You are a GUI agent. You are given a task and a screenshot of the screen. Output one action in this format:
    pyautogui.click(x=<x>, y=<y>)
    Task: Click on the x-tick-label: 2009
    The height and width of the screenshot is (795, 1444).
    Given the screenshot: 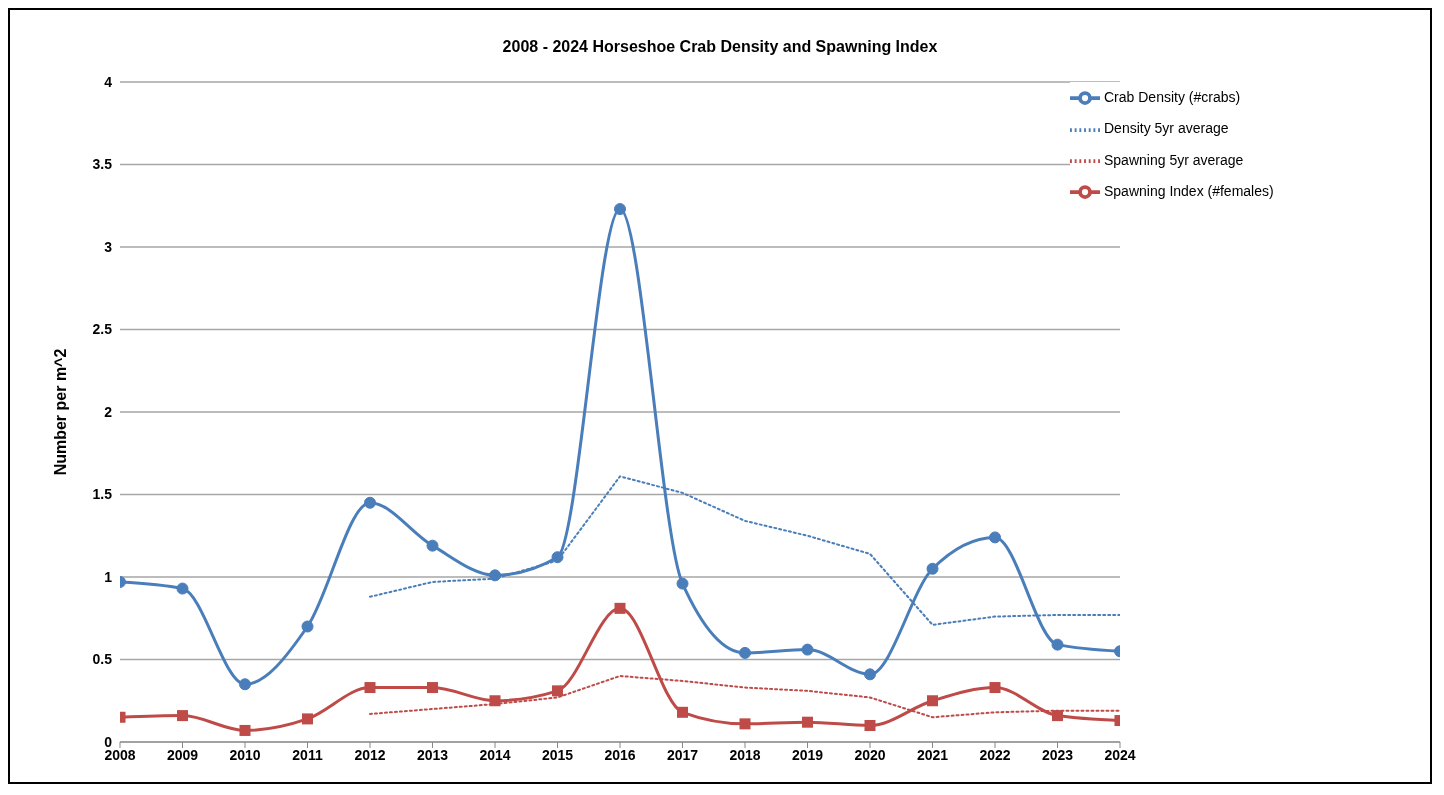 What is the action you would take?
    pyautogui.click(x=182, y=754)
    